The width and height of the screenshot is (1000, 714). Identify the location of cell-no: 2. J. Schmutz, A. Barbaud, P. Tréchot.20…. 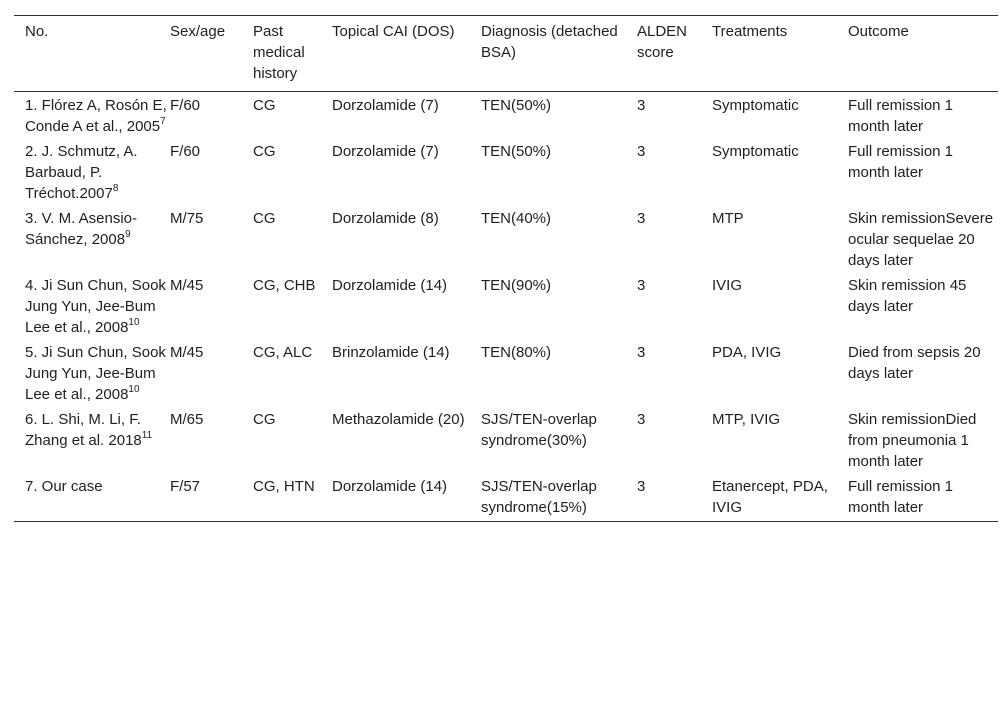
(92, 171).